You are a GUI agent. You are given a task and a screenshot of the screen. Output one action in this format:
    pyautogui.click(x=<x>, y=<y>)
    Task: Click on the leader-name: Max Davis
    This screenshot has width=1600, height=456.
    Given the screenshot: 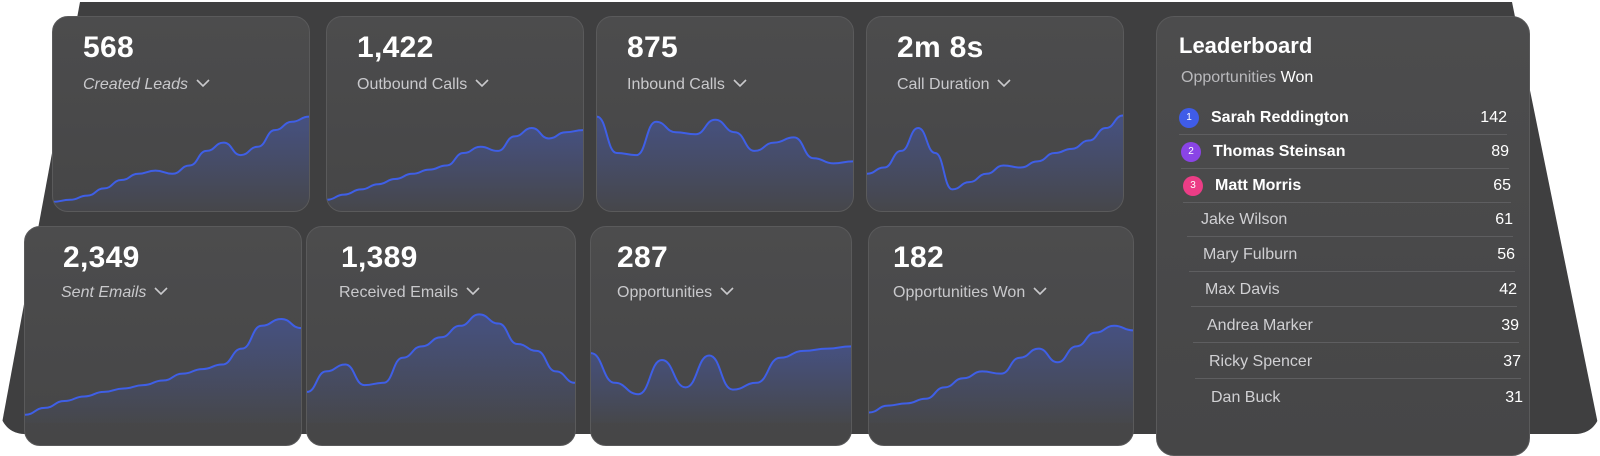 What is the action you would take?
    pyautogui.click(x=1242, y=289)
    